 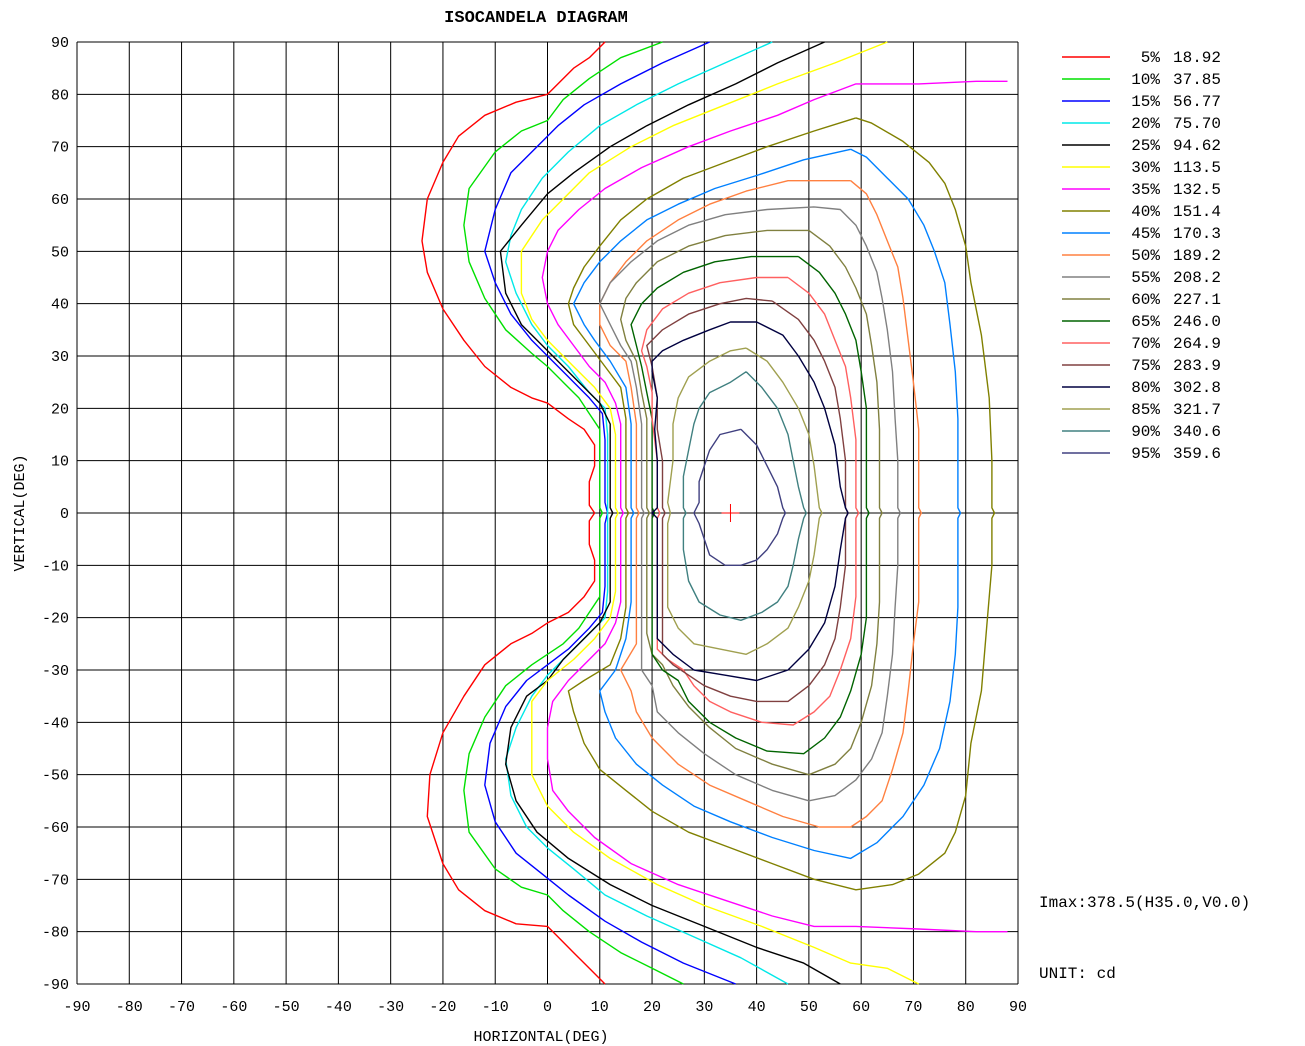 What do you see at coordinates (1145, 124) in the screenshot?
I see `legend-pct: 20%` at bounding box center [1145, 124].